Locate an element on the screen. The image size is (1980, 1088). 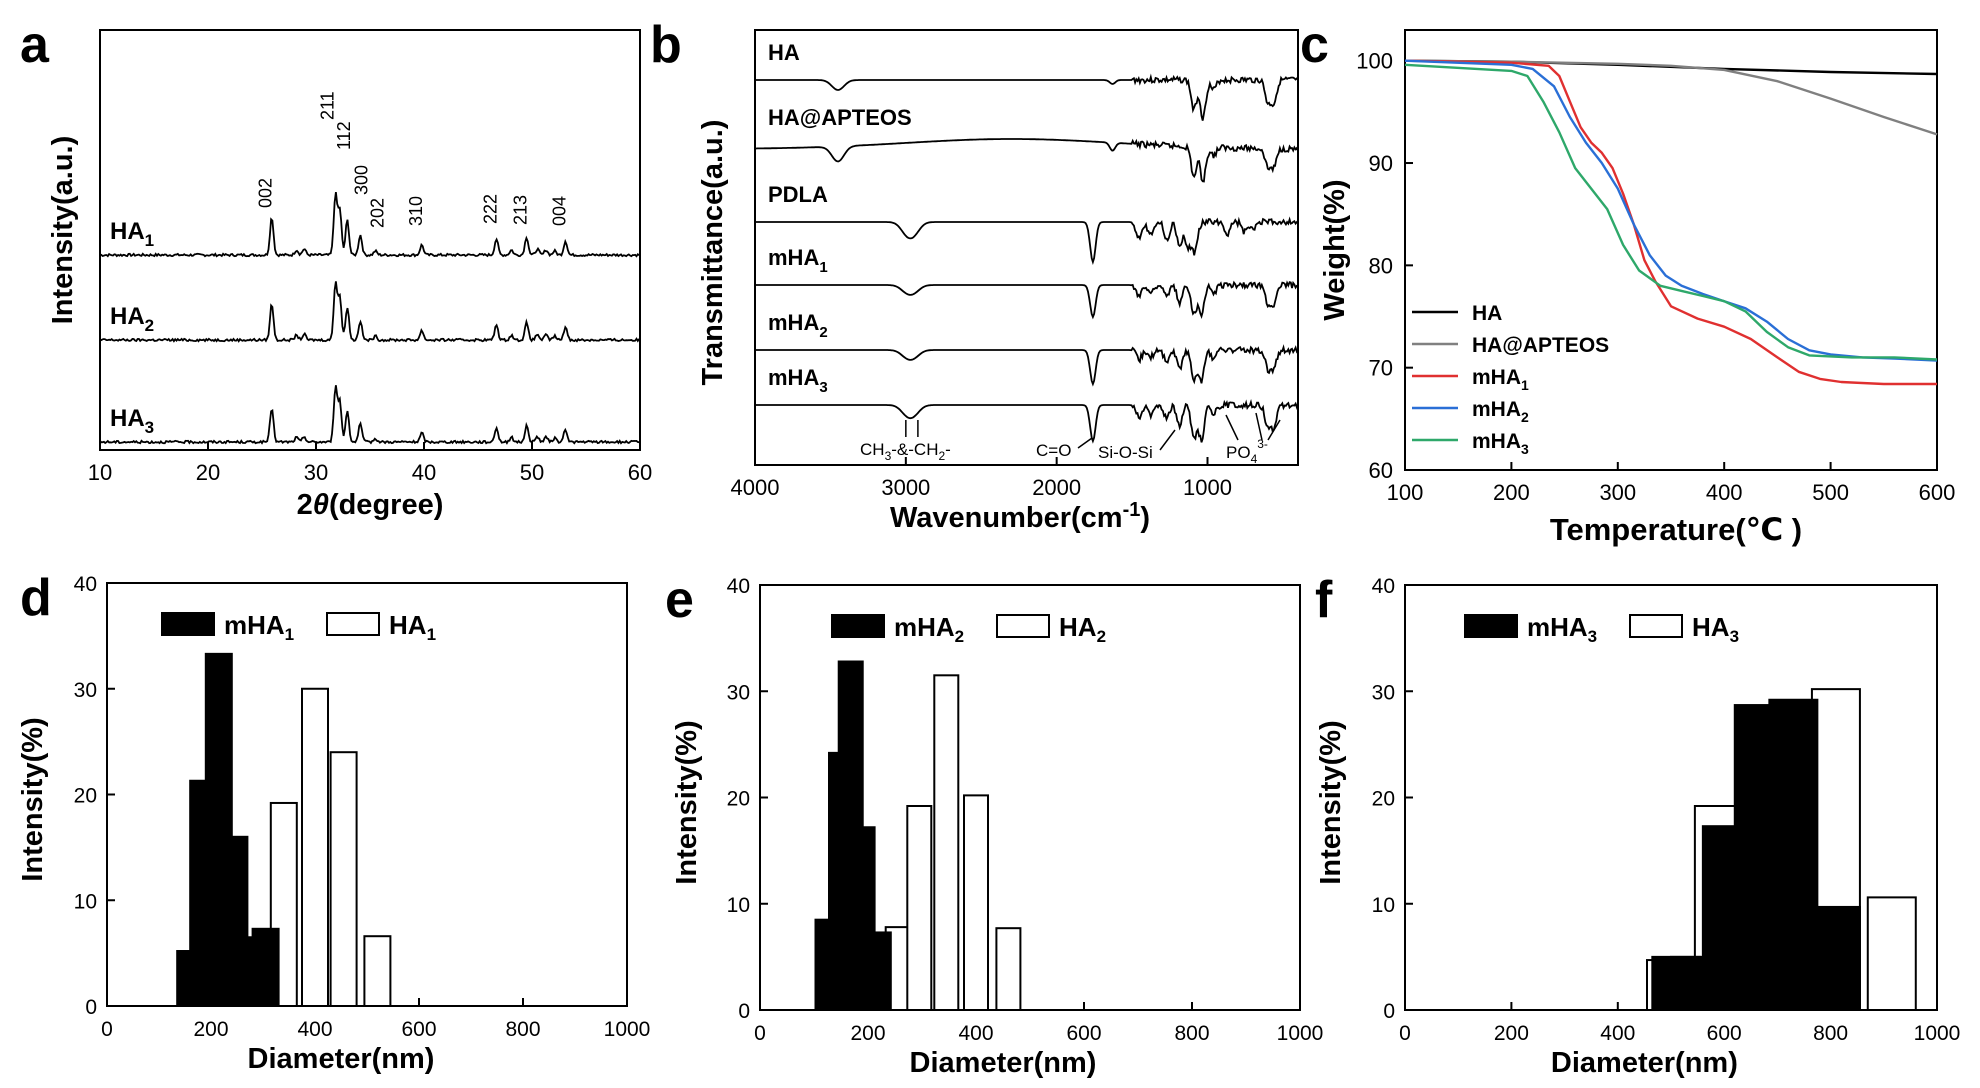
panel-b-ylabel: Transmittance(a.u.) is located at coordinates (713, 253).